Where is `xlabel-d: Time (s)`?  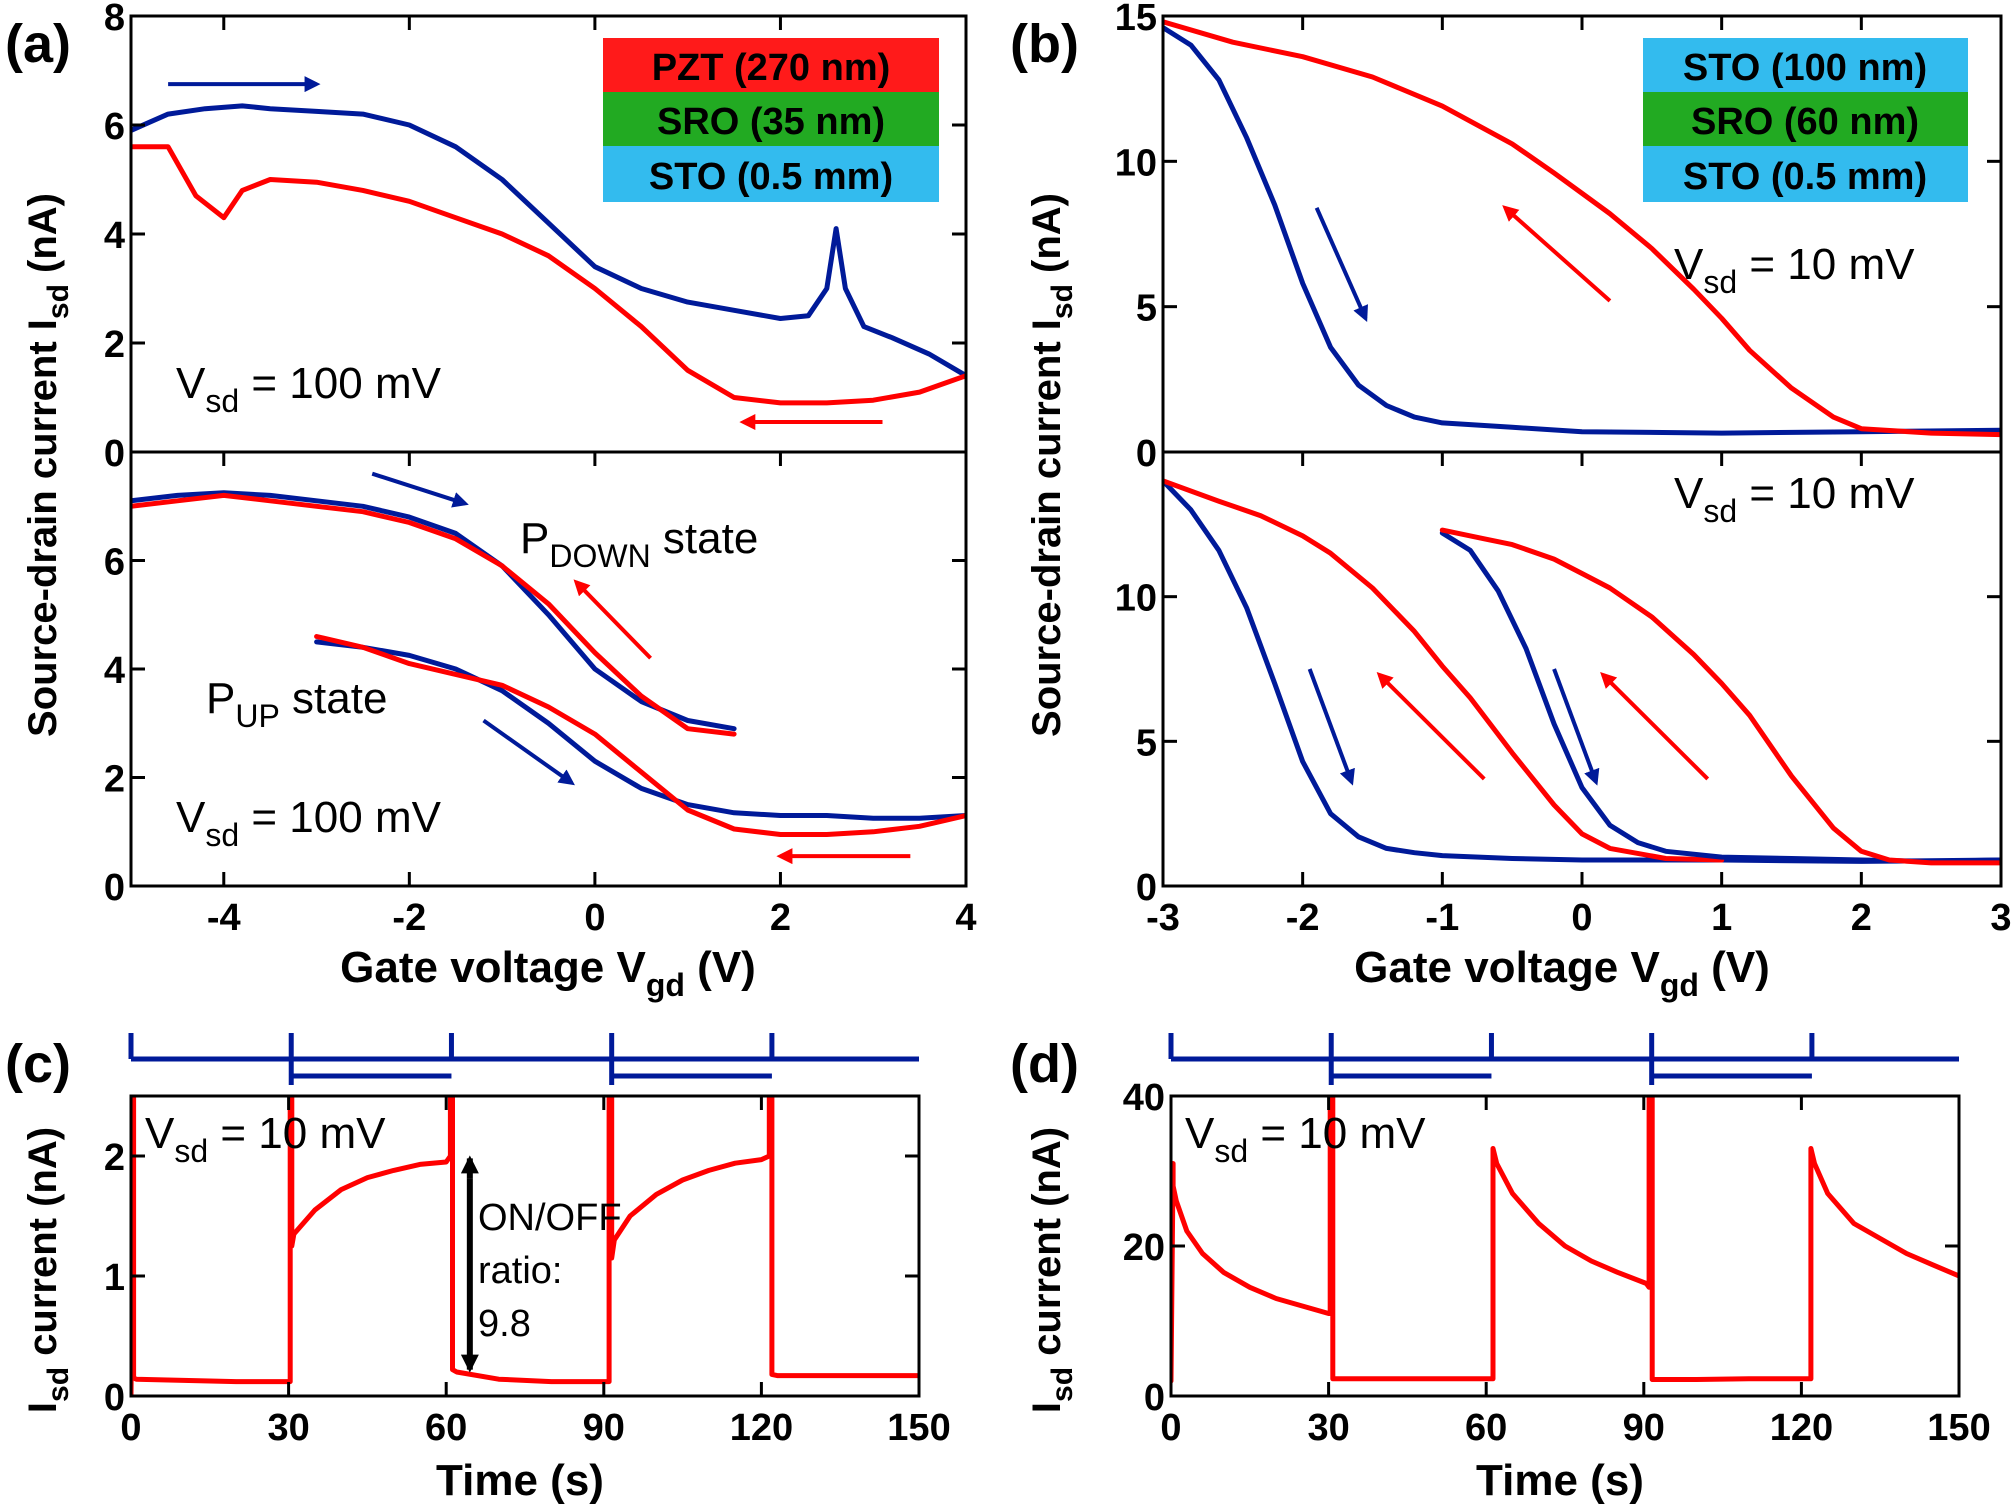 xlabel-d: Time (s) is located at coordinates (1560, 1480).